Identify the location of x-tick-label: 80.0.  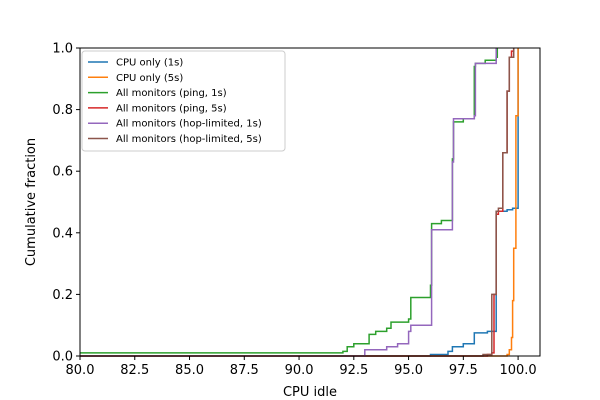
(80, 370).